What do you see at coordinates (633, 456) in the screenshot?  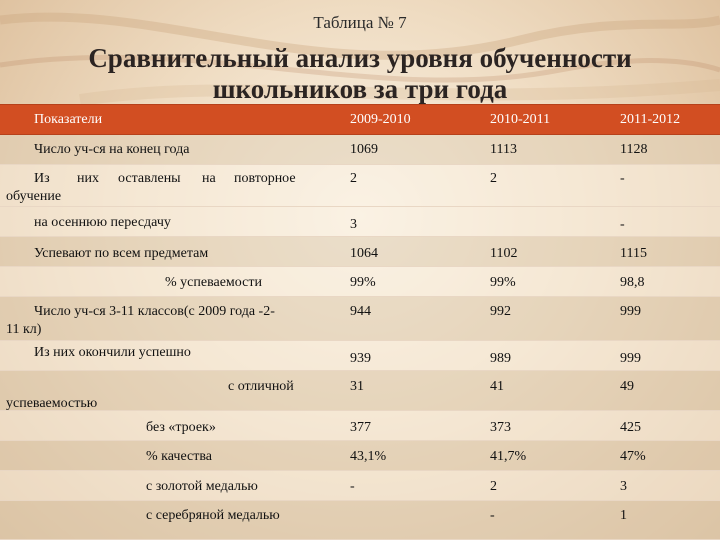 I see `row-value: 47%` at bounding box center [633, 456].